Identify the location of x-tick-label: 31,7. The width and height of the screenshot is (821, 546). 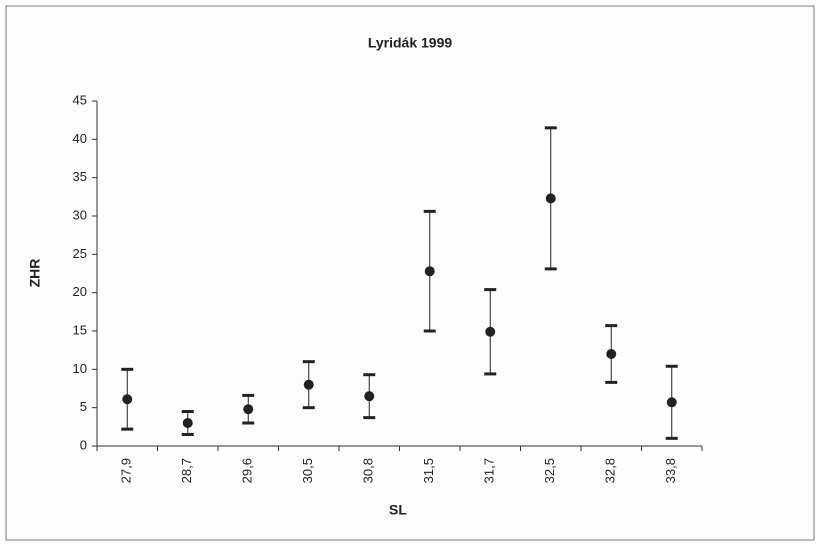
(489, 470).